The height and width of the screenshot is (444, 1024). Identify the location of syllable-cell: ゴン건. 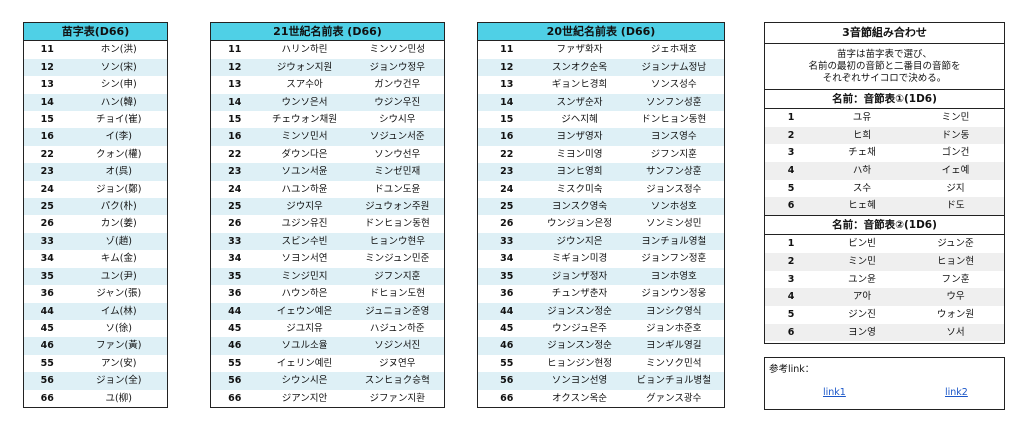
(955, 153).